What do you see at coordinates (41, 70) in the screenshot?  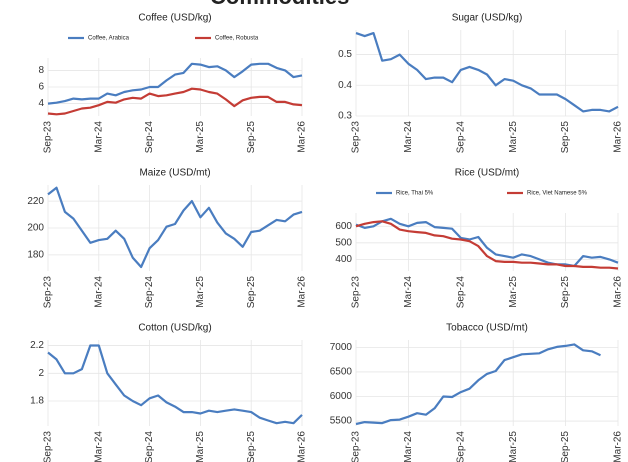 I see `y-tick-label: 8` at bounding box center [41, 70].